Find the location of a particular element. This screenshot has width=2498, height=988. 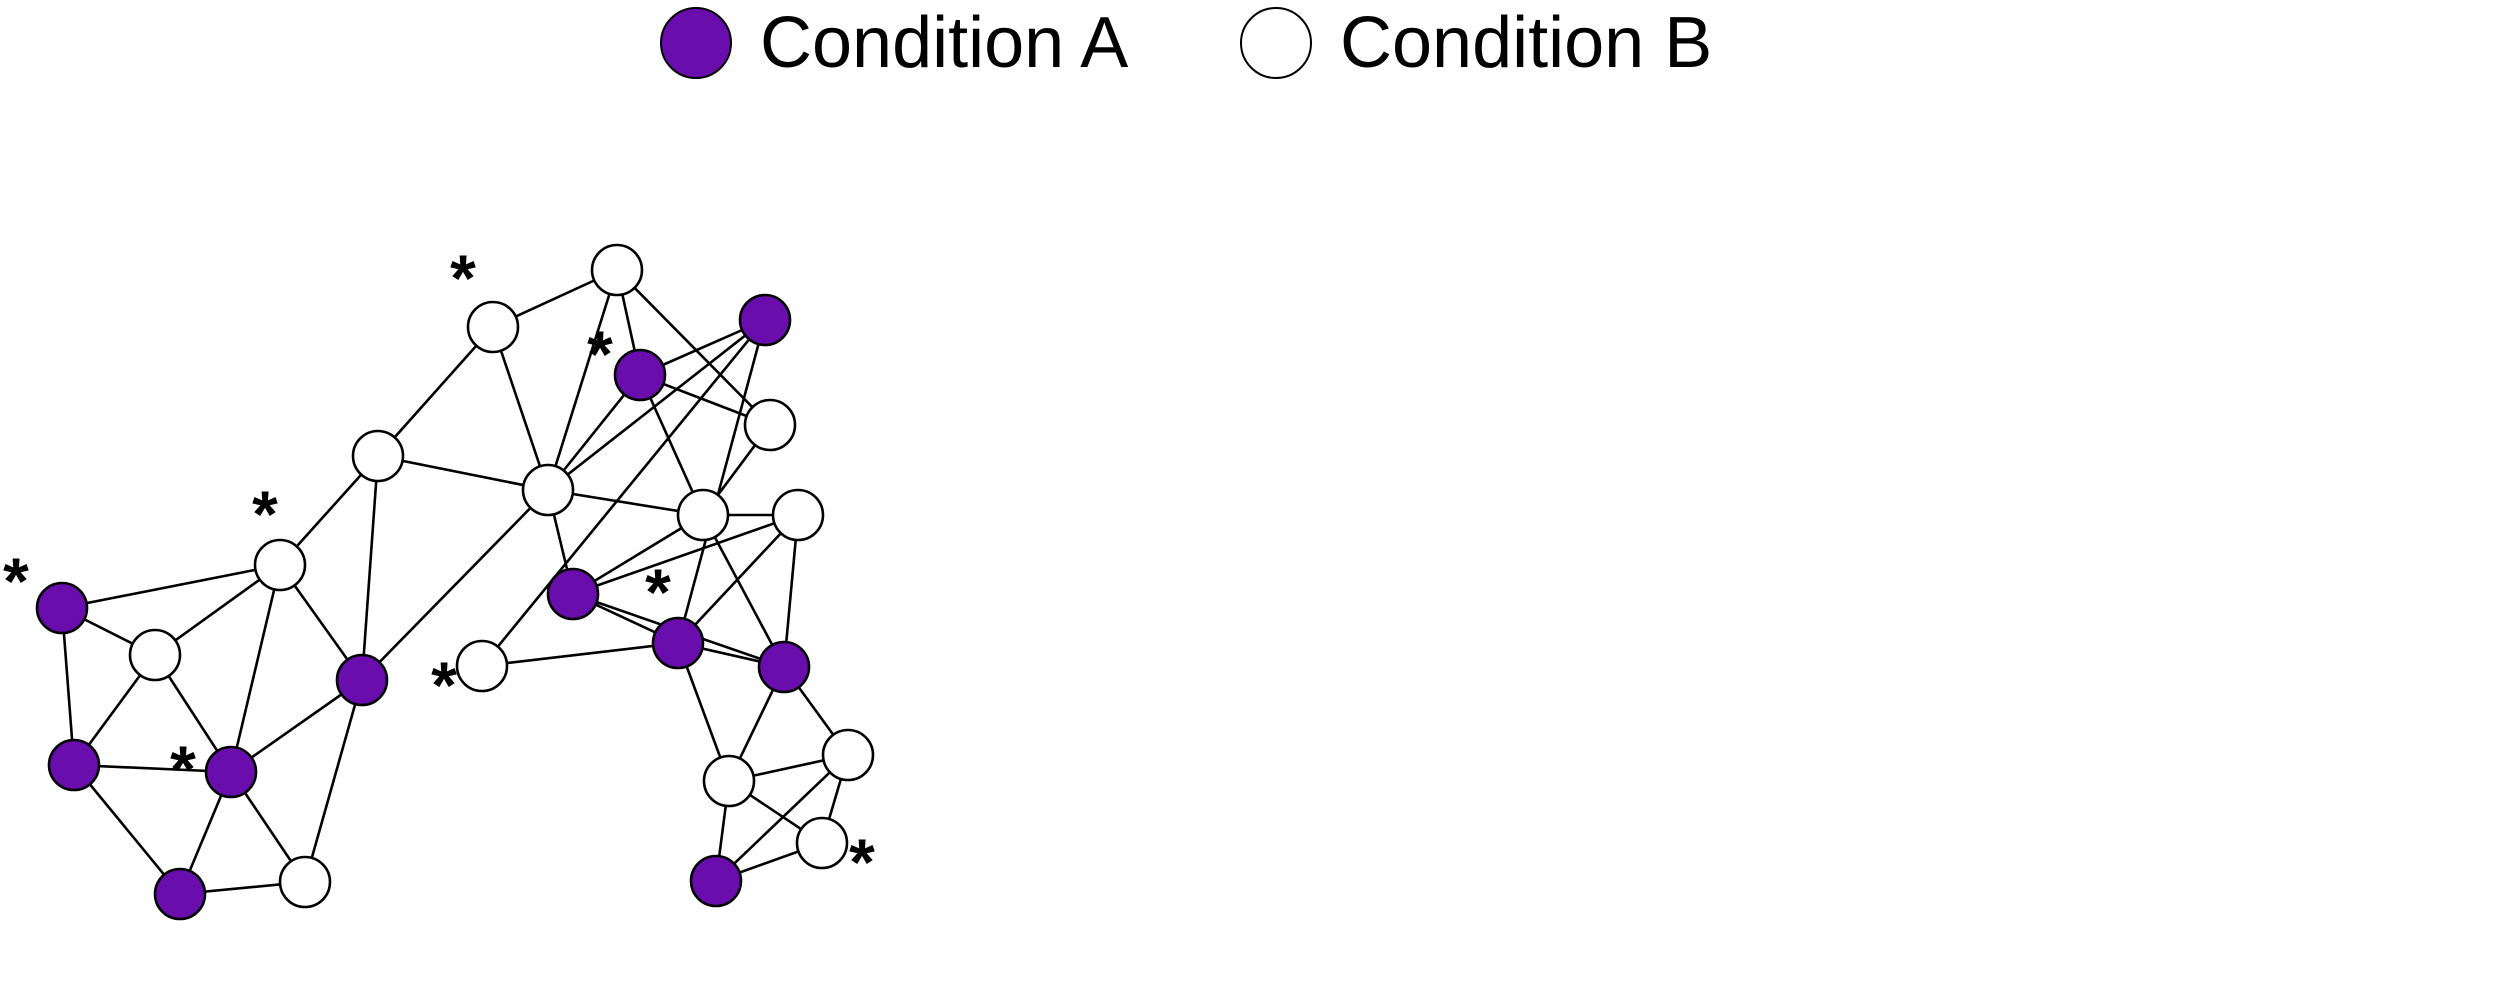

significance-marker-node-7: * is located at coordinates (265, 514).